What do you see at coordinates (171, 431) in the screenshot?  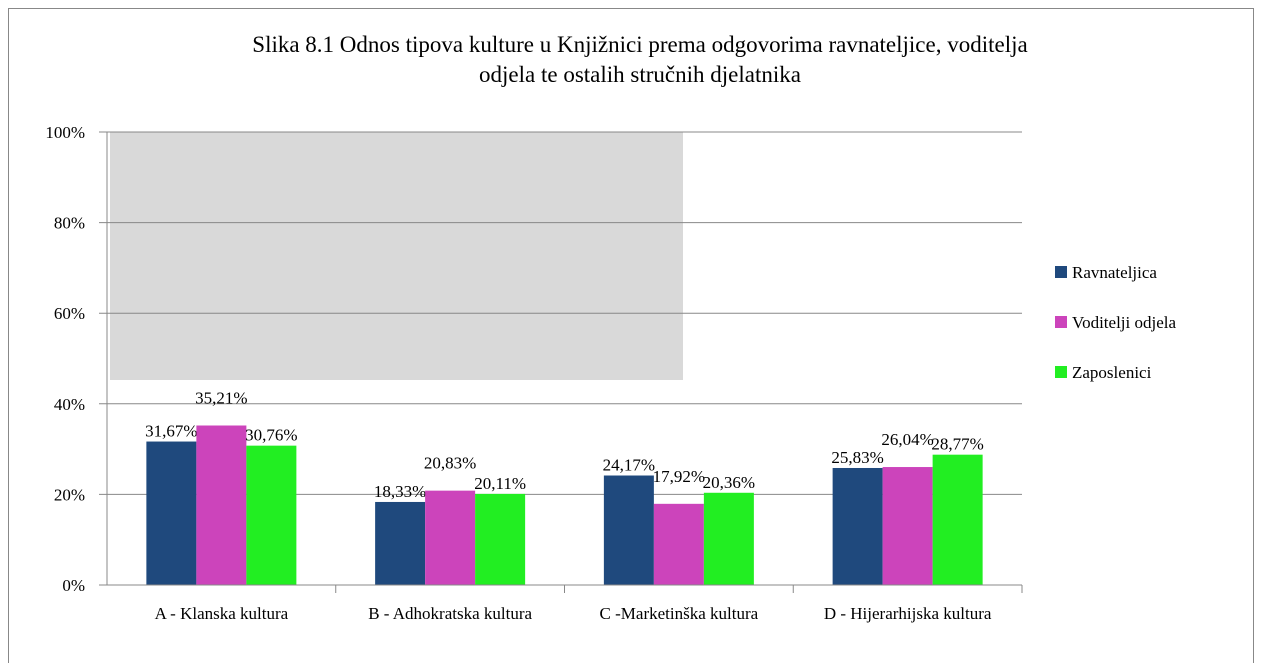 I see `data-label: 31,67%` at bounding box center [171, 431].